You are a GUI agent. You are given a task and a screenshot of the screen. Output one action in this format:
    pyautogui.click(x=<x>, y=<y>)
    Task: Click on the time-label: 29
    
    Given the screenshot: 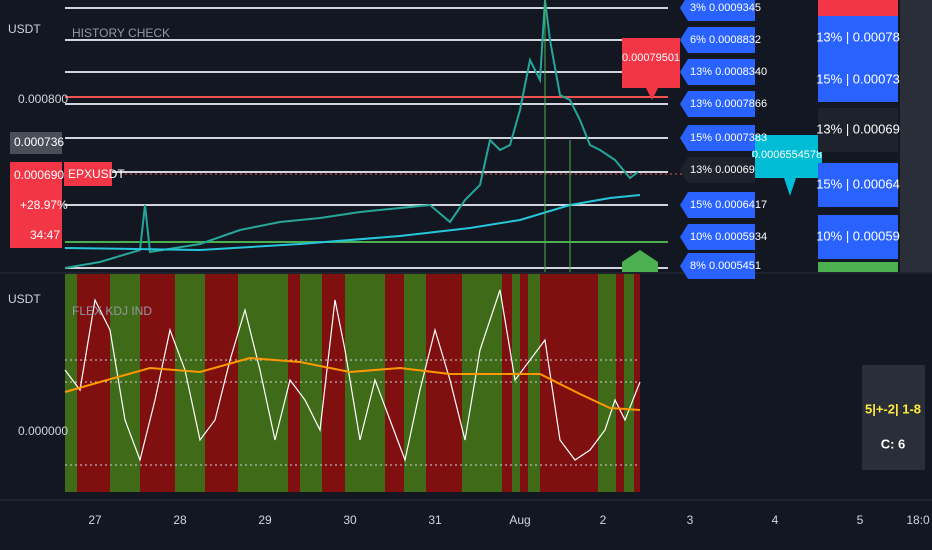 What is the action you would take?
    pyautogui.click(x=265, y=520)
    